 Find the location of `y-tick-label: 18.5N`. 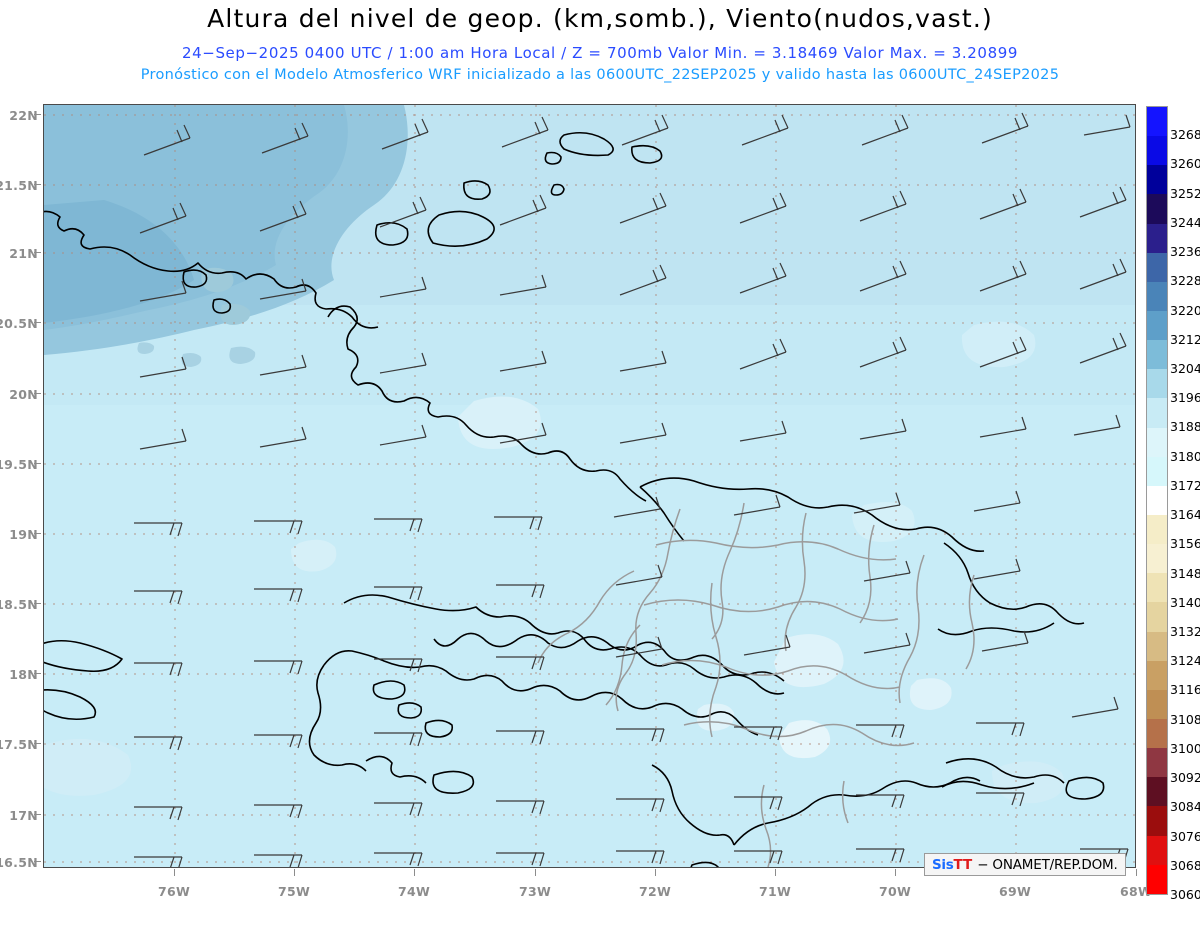

y-tick-label: 18.5N is located at coordinates (19, 604).